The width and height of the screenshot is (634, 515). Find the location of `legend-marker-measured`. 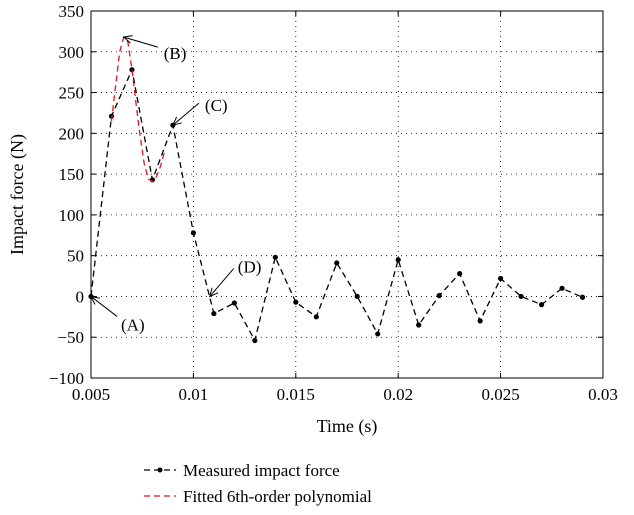

legend-marker-measured is located at coordinates (160, 470).